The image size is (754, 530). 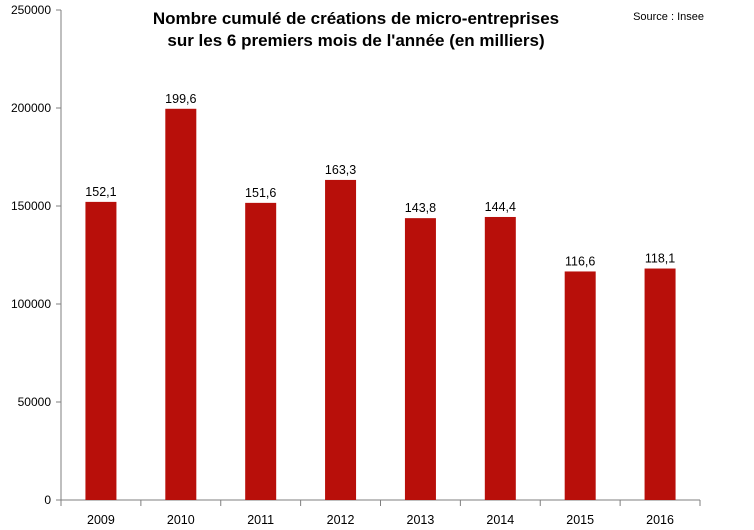 What do you see at coordinates (47, 500) in the screenshot?
I see `y-tick-label: 0` at bounding box center [47, 500].